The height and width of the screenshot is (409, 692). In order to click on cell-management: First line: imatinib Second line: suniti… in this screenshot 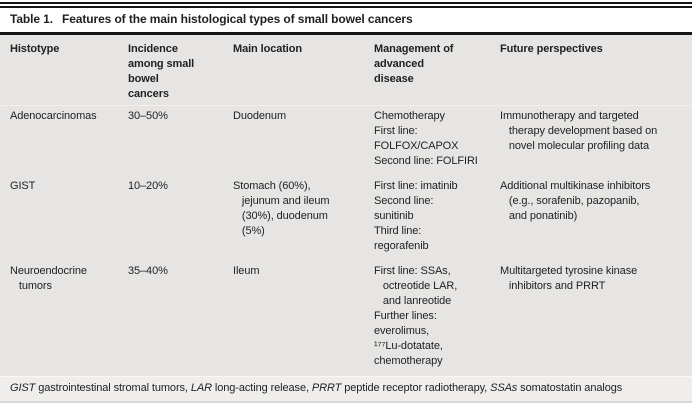, I will do `click(416, 216)`.